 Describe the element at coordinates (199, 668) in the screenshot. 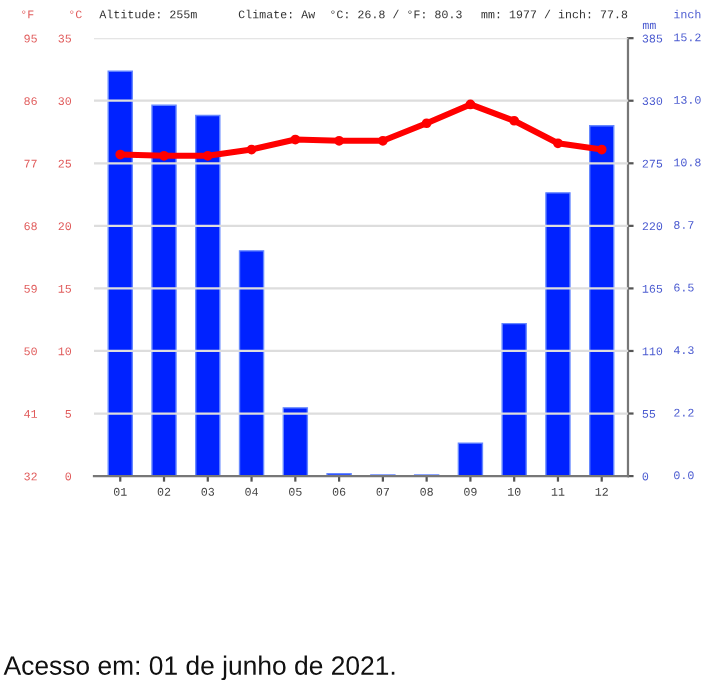

I see `text: Acesso em: 01 de junho de 2021.` at that location.